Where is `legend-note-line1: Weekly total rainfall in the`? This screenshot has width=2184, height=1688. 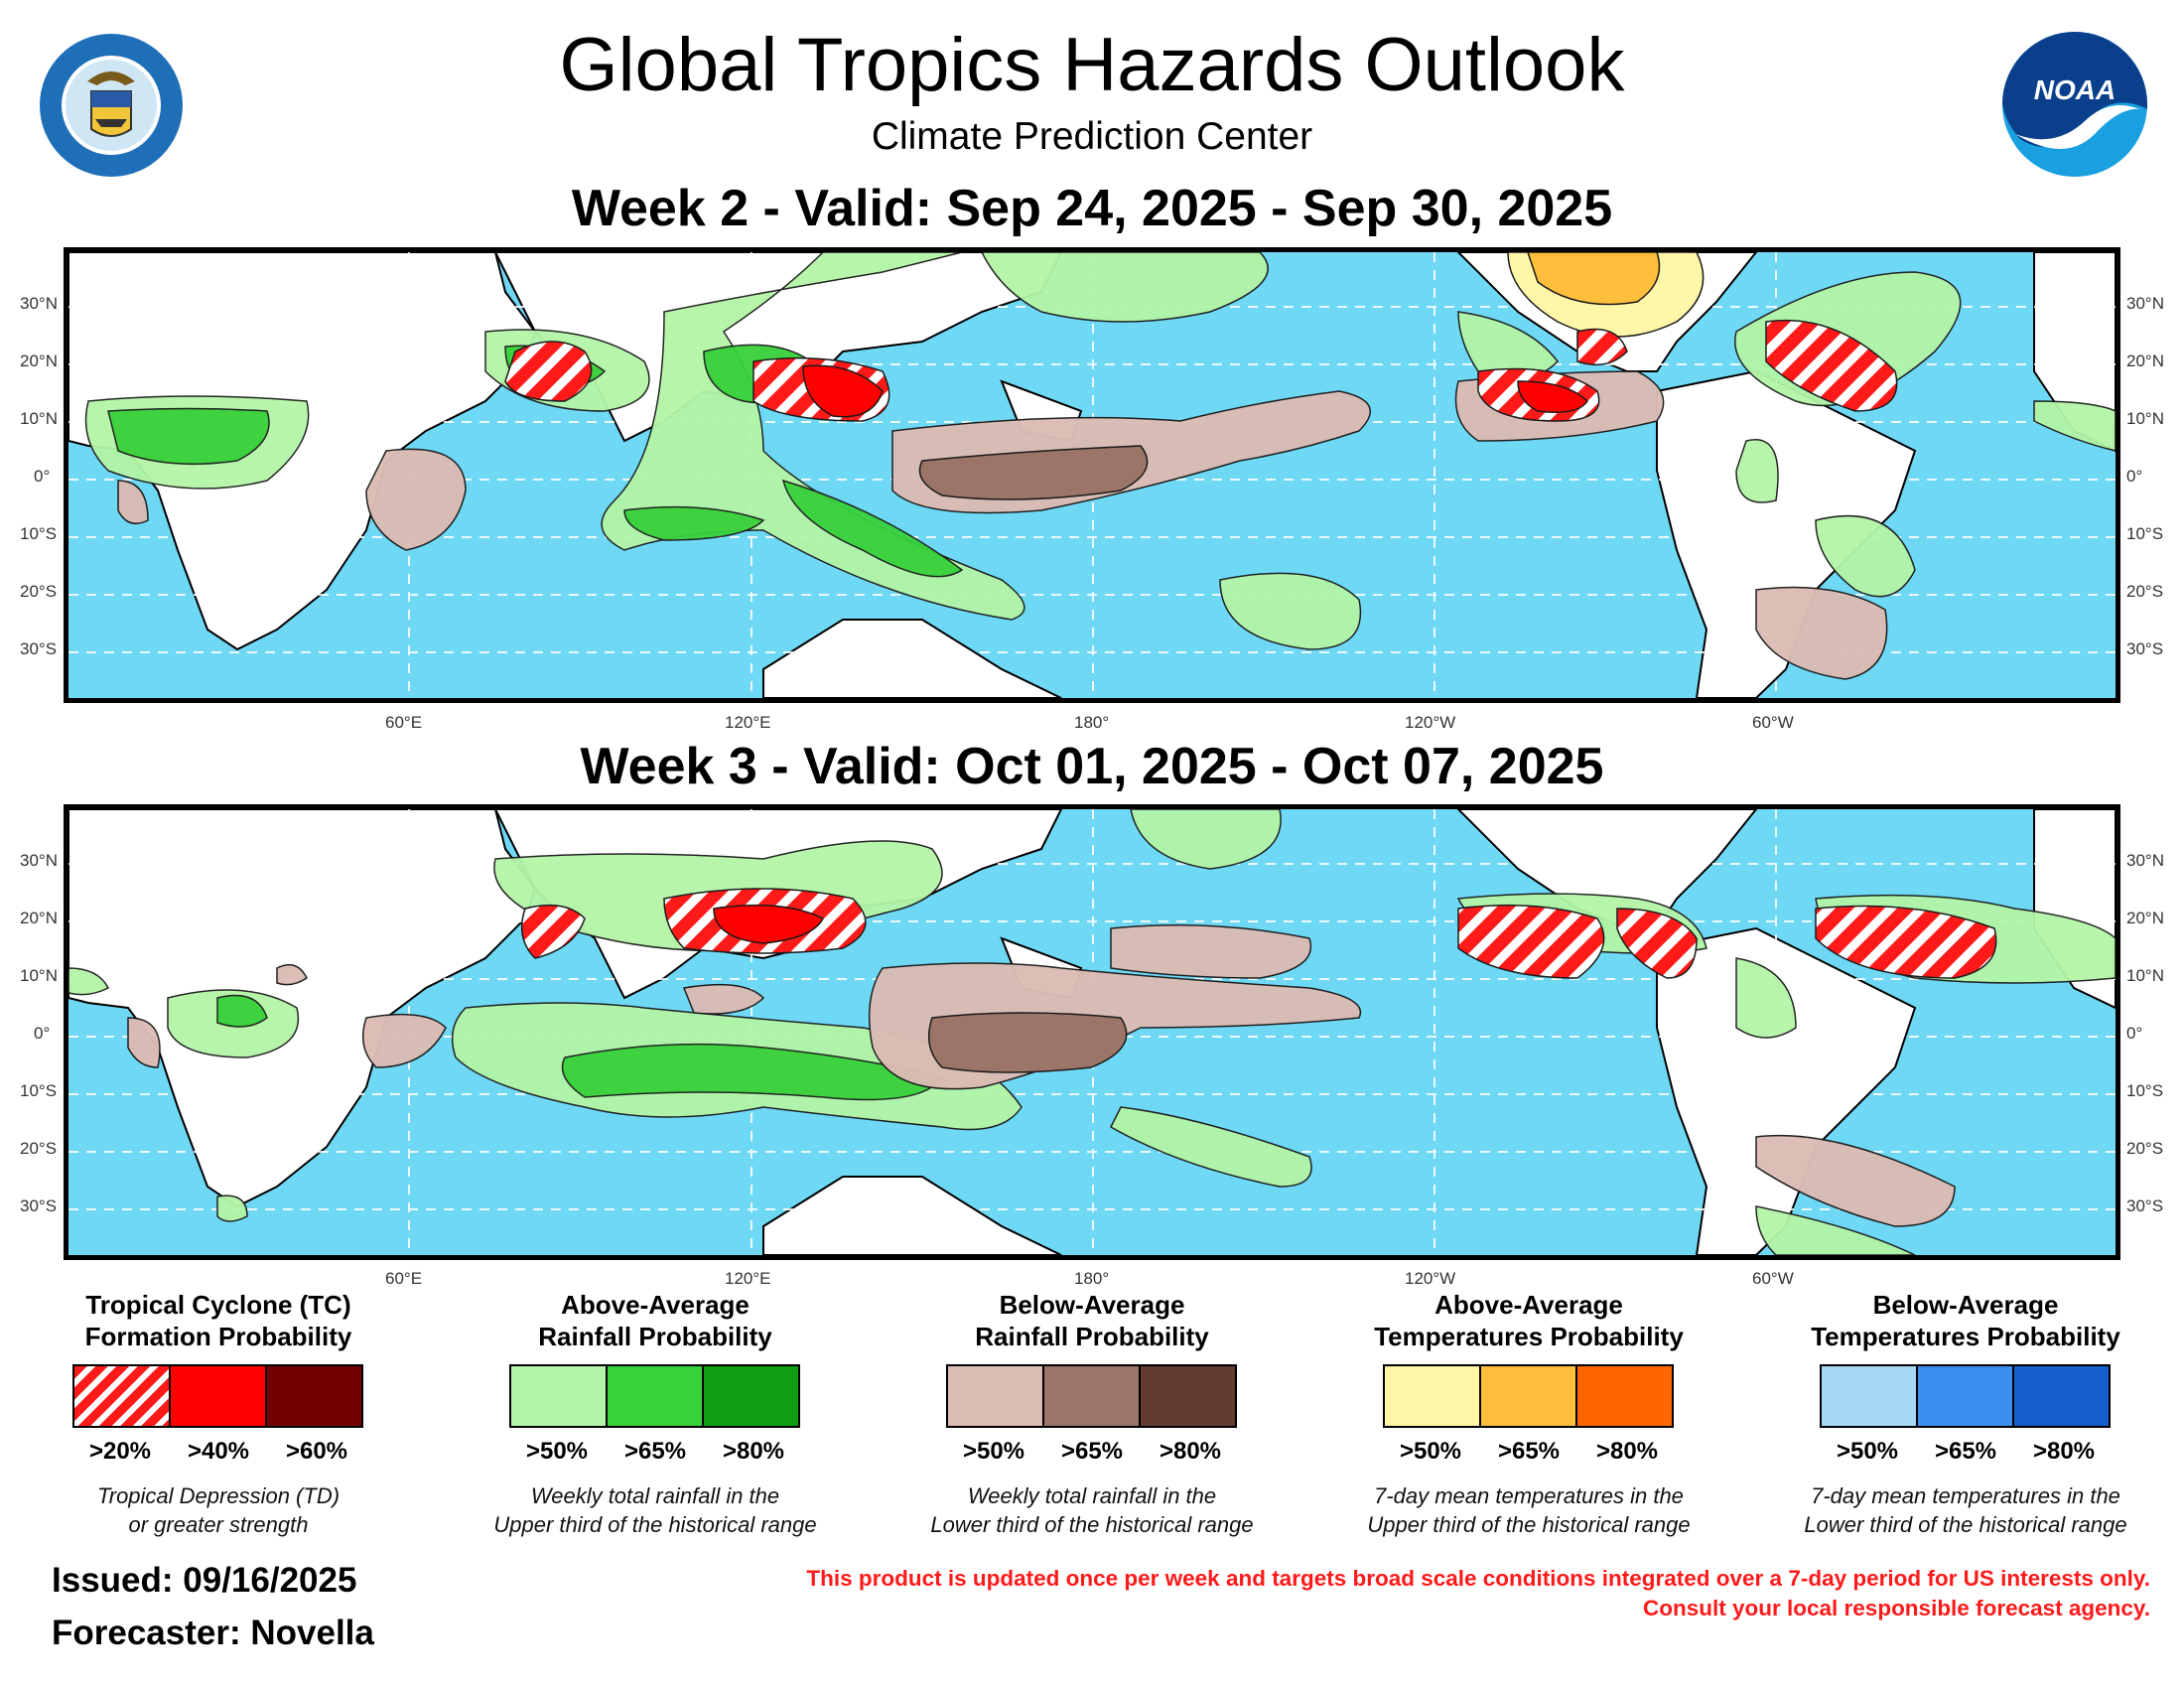
legend-note-line1: Weekly total rainfall in the is located at coordinates (1092, 1495).